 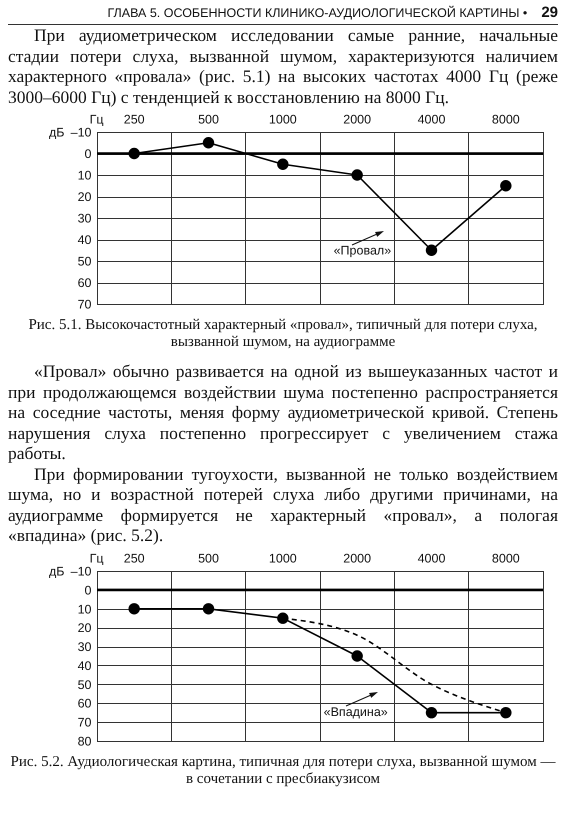 I want to click on text: При формировании тугоухости, вызванной не только воздействием шума, но и возрастной потерей слуха либо другими причинами, на аудиограмме формируется не характерный «провал», а пологая «впадина» (рис. 5.2)., so click(x=283, y=505).